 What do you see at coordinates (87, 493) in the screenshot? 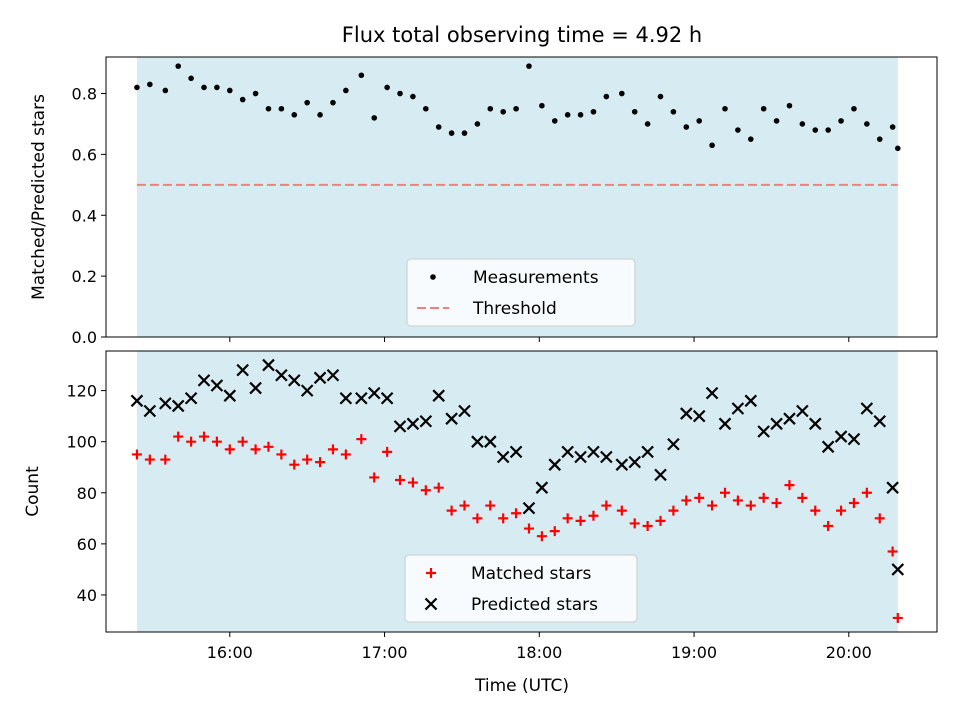
I see `y-tick-label: 80` at bounding box center [87, 493].